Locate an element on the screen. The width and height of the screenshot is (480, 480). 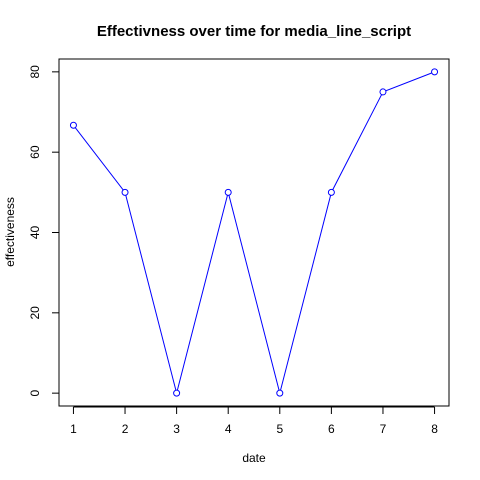
x-tick-label: 7 is located at coordinates (383, 429).